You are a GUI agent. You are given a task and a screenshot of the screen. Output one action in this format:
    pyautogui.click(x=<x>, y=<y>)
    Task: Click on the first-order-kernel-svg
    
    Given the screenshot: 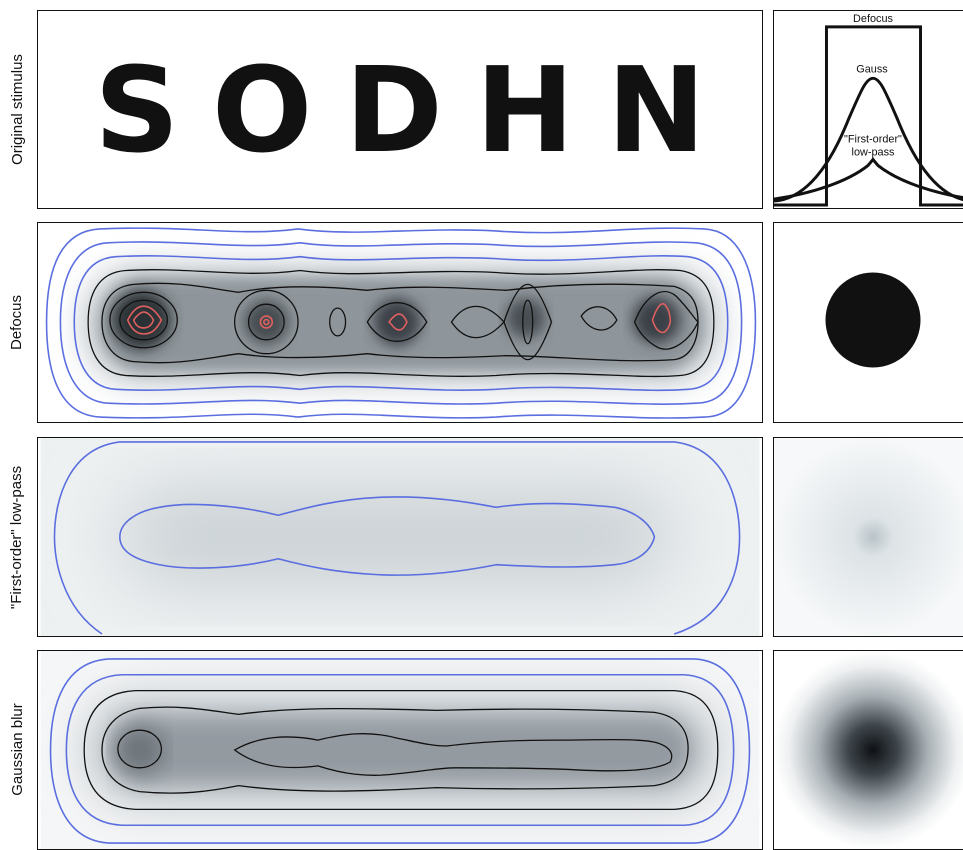 What is the action you would take?
    pyautogui.click(x=868, y=537)
    